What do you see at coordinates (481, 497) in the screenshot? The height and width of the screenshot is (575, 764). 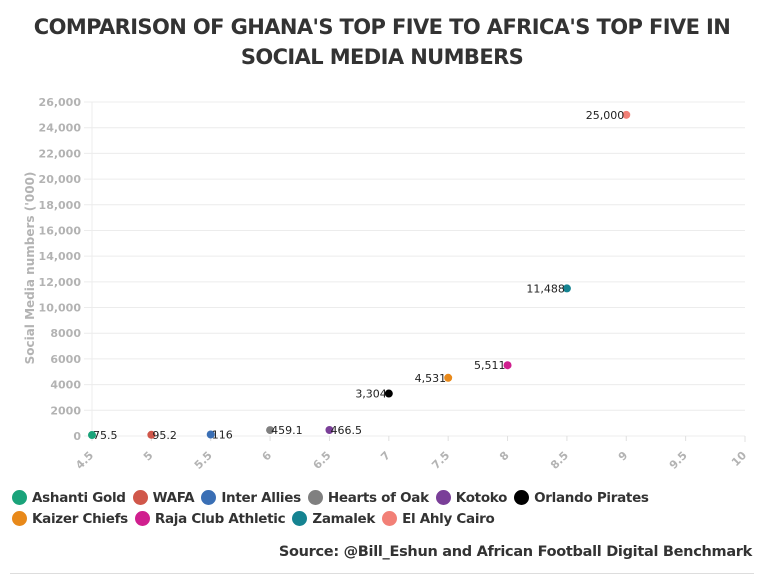 I see `legend-label: Kotoko` at bounding box center [481, 497].